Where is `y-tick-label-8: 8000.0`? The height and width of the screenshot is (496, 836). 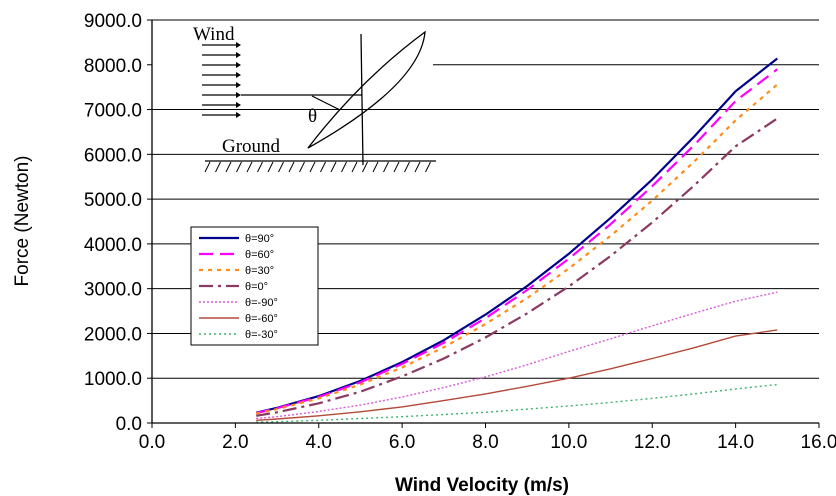
y-tick-label-8: 8000.0 is located at coordinates (113, 66).